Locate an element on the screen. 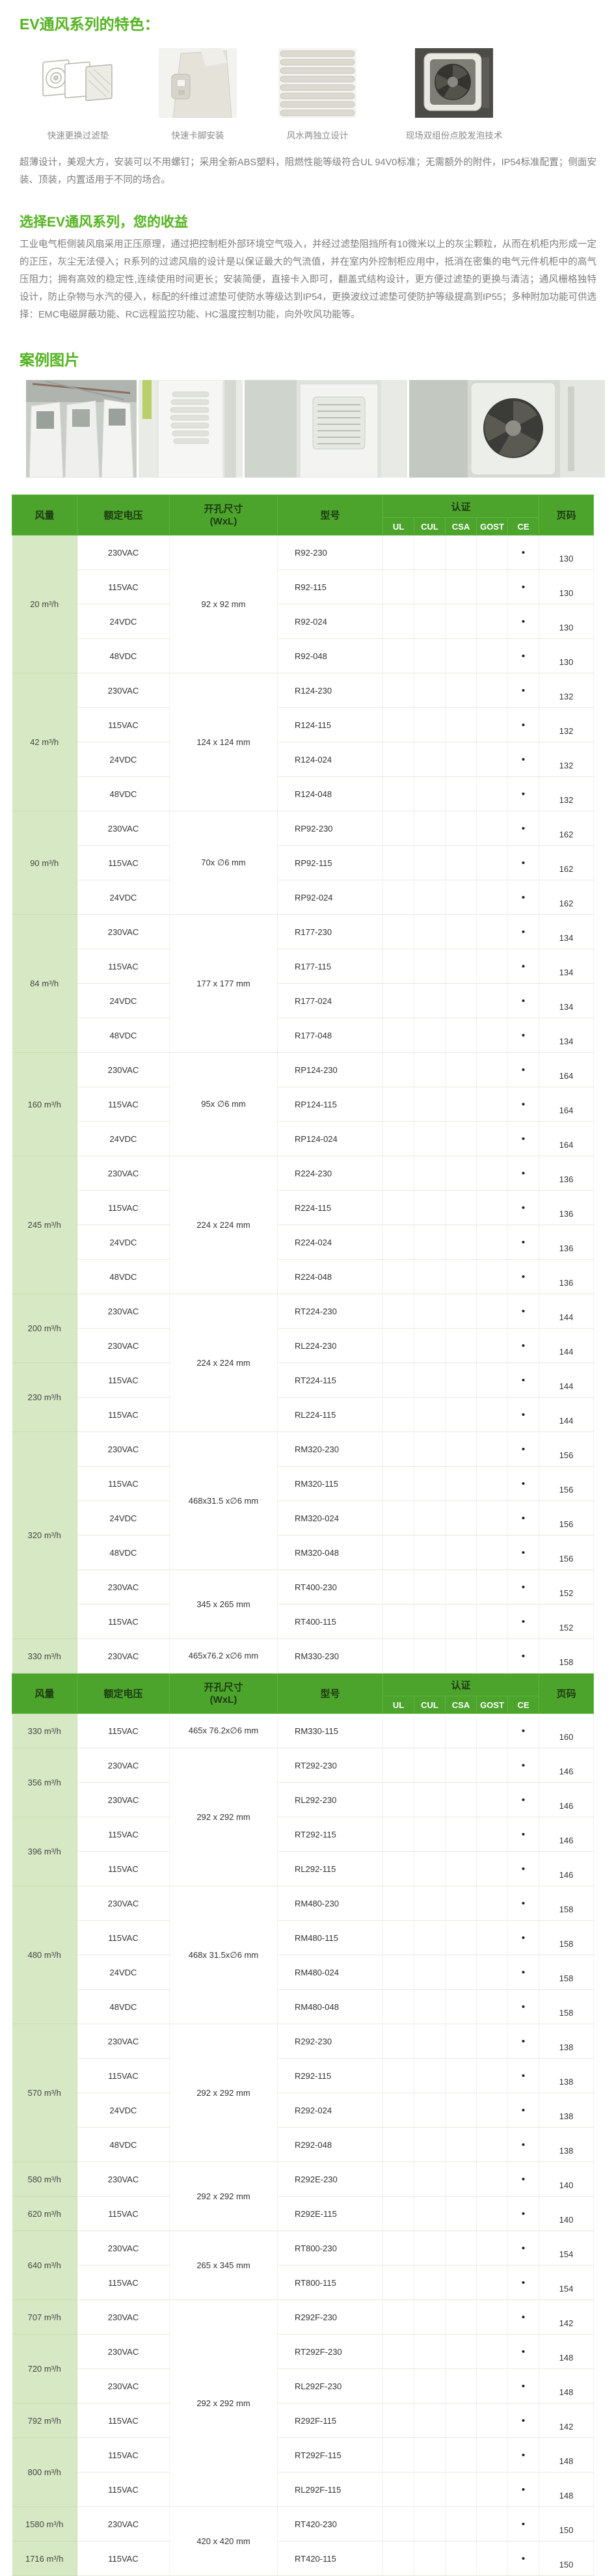 This screenshot has height=2576, width=616. flow-cell: 42 m³/h is located at coordinates (45, 742).